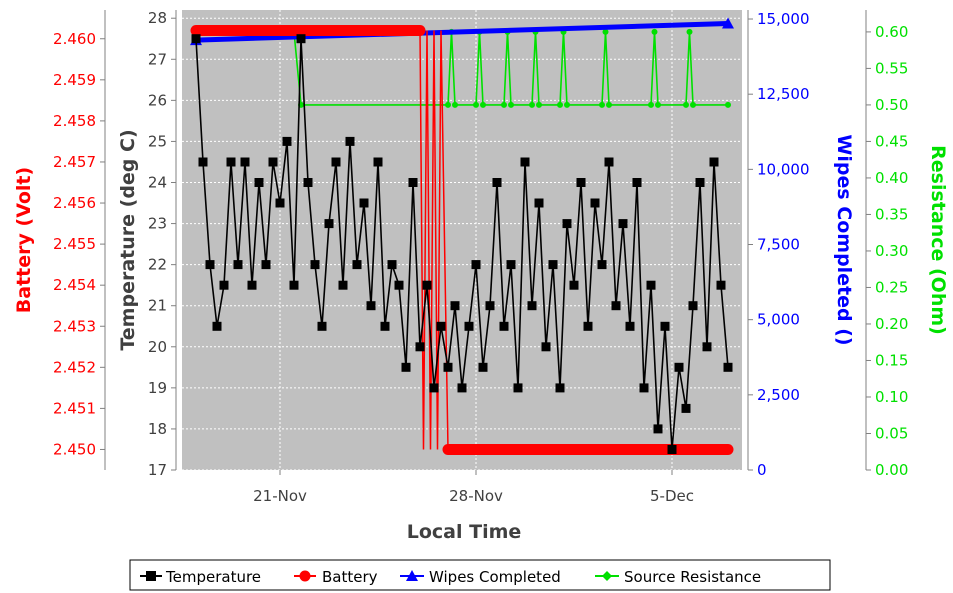 This screenshot has height=593, width=953. Describe the element at coordinates (74, 326) in the screenshot. I see `battery-tick-label: 2.453` at that location.